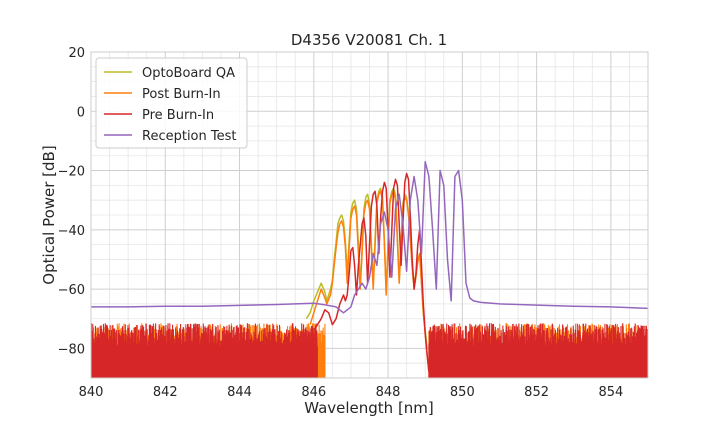  I want to click on y-tick-label: −60, so click(71, 290).